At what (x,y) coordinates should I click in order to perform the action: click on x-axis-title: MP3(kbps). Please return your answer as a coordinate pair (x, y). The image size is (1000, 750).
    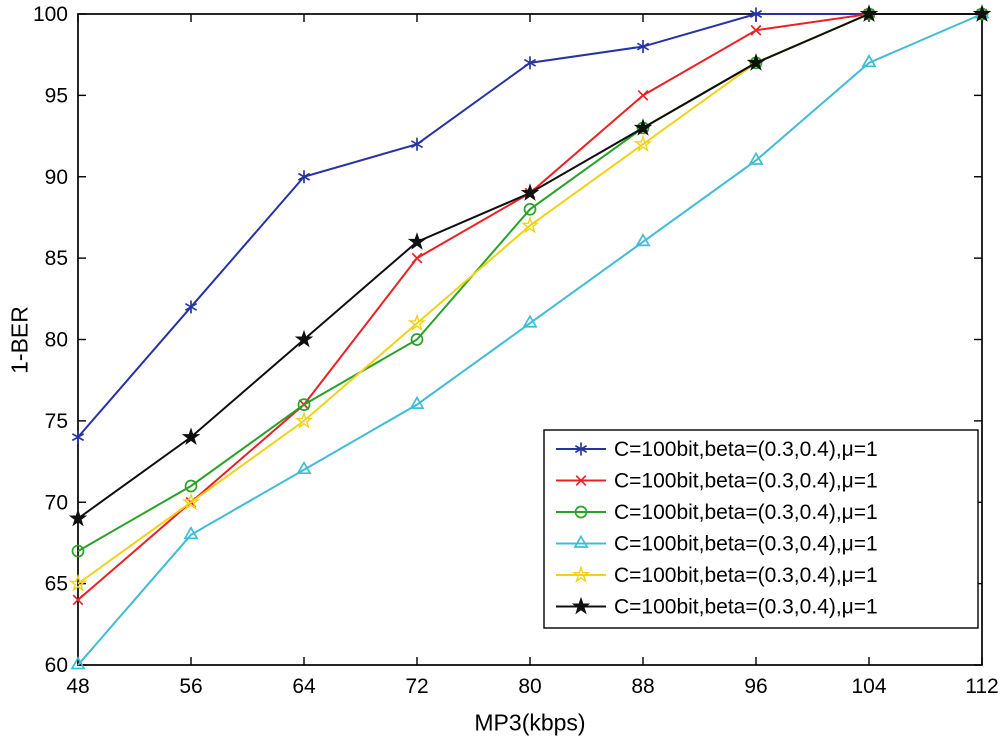
    Looking at the image, I should click on (530, 722).